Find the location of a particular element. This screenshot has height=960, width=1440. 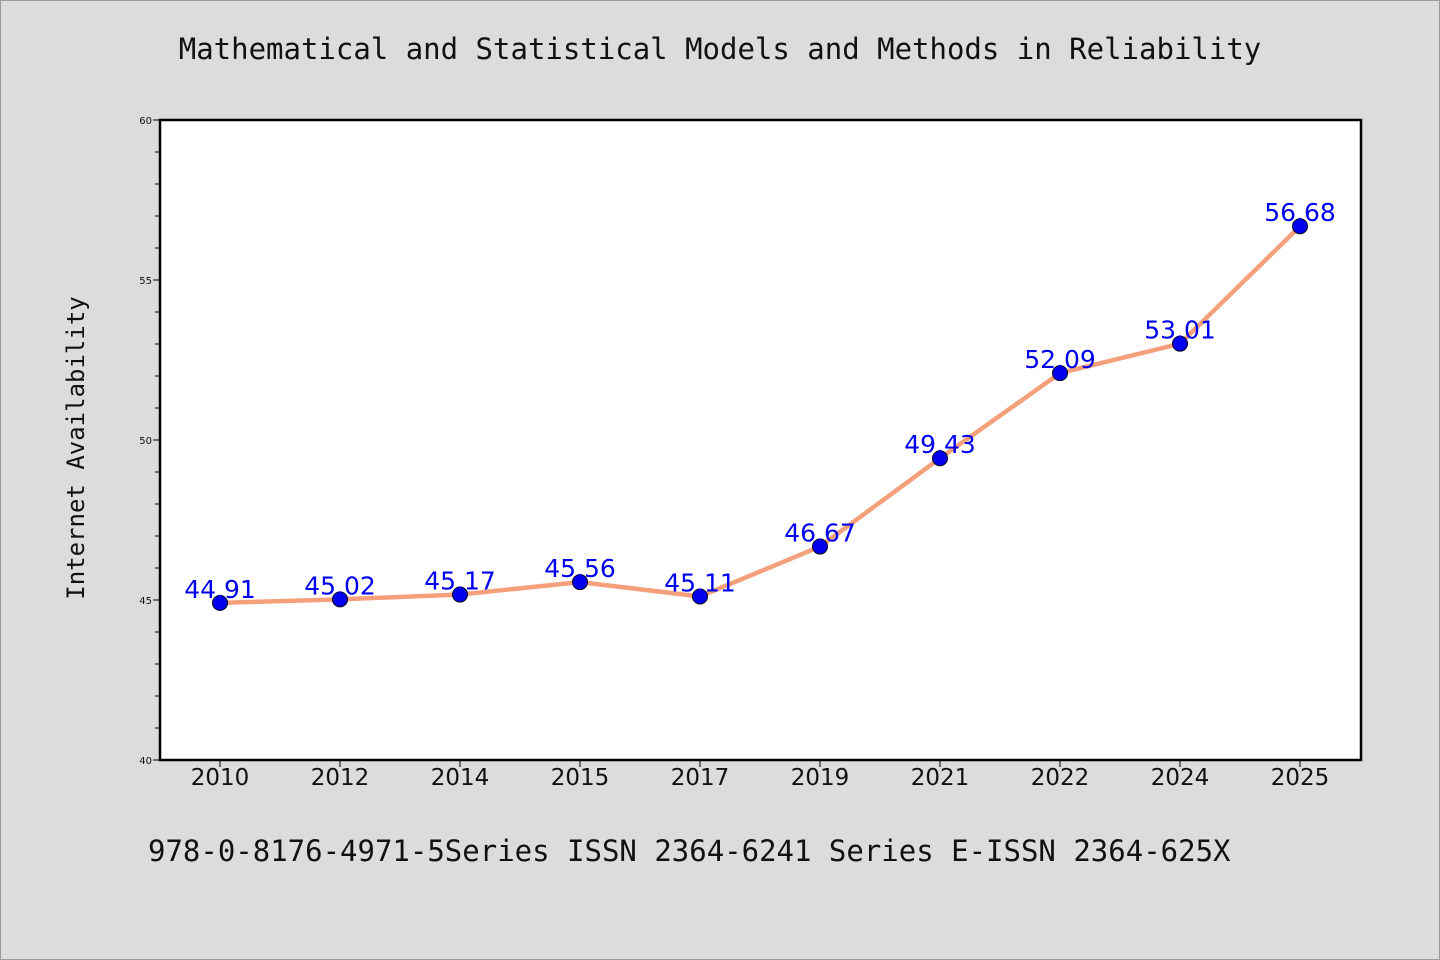

data-label: 56.68 is located at coordinates (1300, 212).